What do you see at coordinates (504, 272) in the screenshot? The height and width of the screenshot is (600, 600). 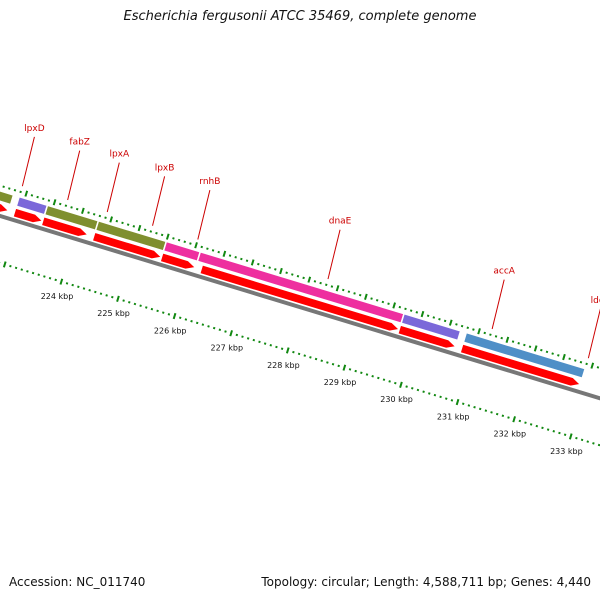 I see `gene-label: accA` at bounding box center [504, 272].